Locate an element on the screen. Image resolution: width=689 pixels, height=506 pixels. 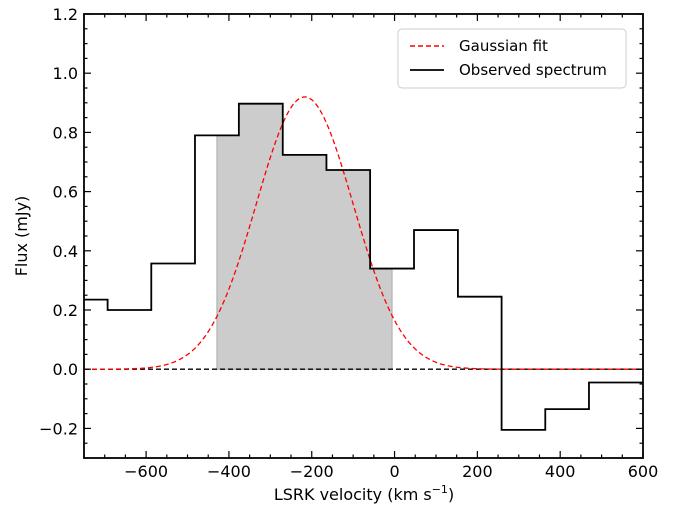
x-tick-label: 0 is located at coordinates (394, 471).